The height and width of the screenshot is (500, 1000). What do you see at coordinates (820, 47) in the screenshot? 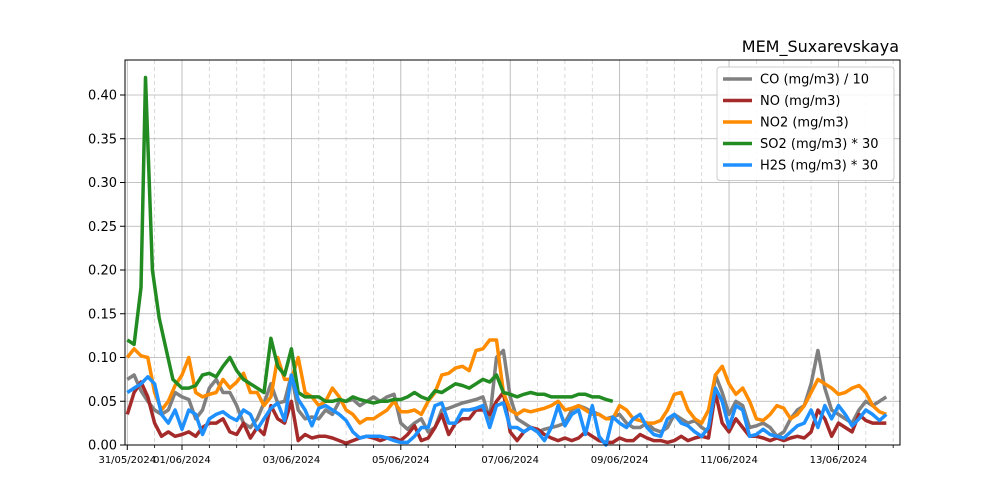
I see `chart-title: MEM_Suxarevskaya` at bounding box center [820, 47].